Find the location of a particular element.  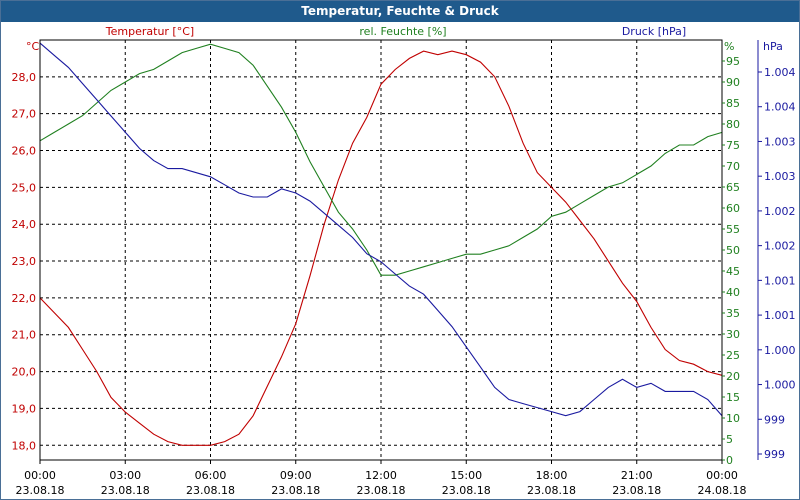

pressure-unit-label: hPa is located at coordinates (773, 46).